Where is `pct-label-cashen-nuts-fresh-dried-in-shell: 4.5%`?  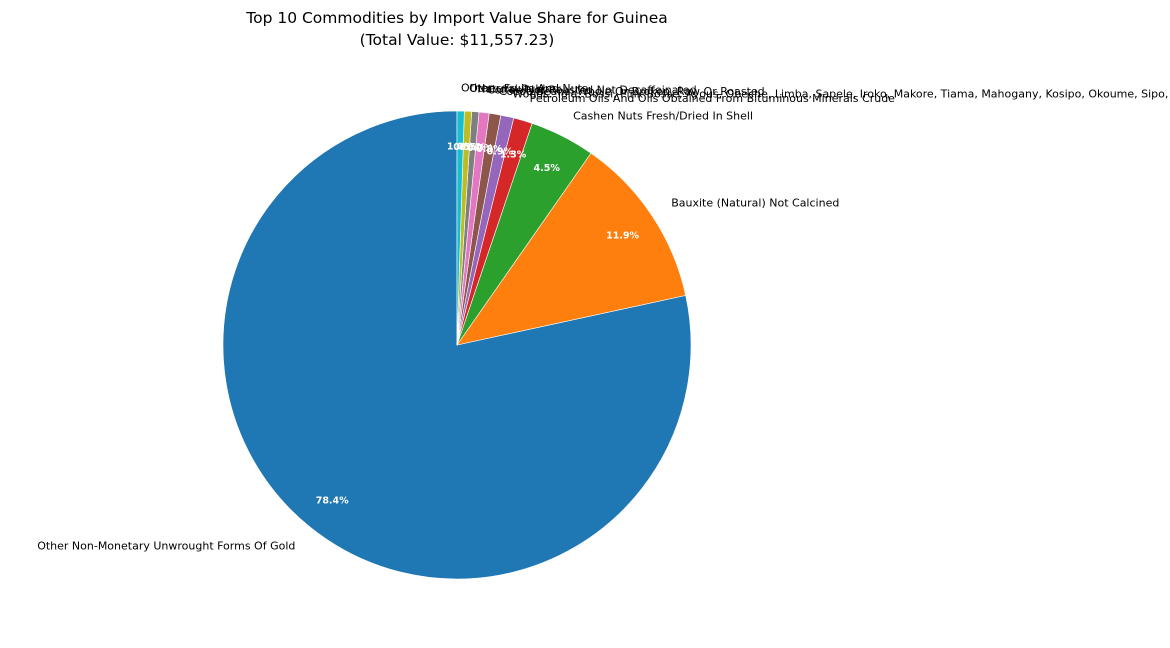 pct-label-cashen-nuts-fresh-dried-in-shell: 4.5% is located at coordinates (547, 168).